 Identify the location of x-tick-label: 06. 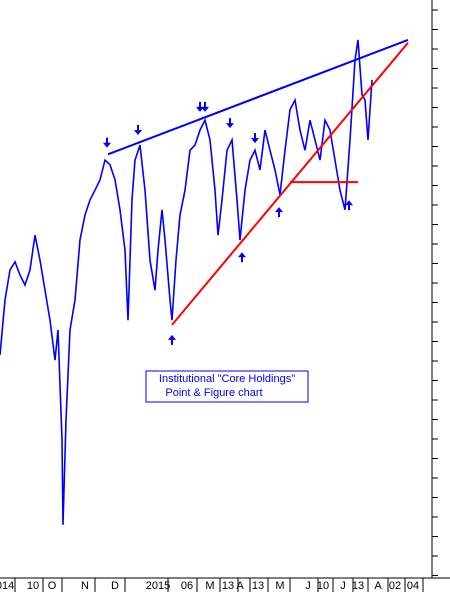
(187, 586).